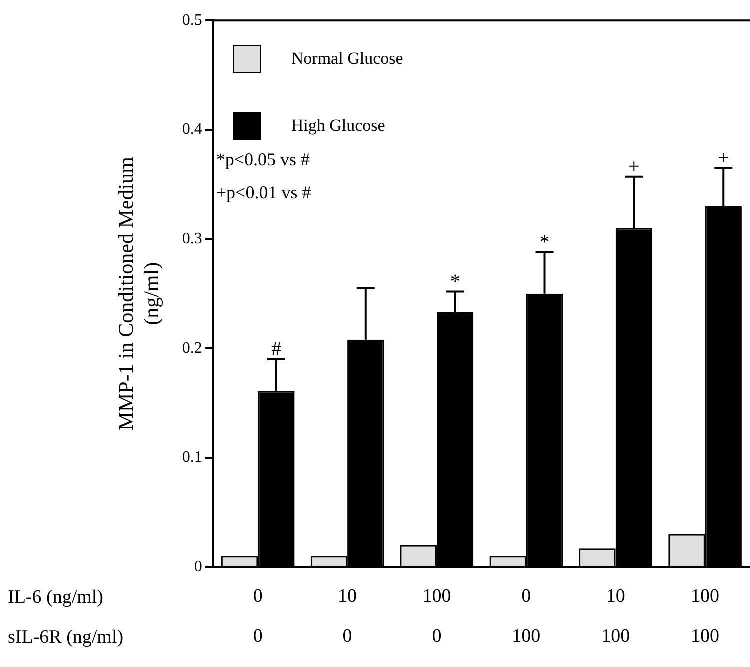 The image size is (750, 667). Describe the element at coordinates (526, 617) in the screenshot. I see `x-tick-label: 0 100` at that location.